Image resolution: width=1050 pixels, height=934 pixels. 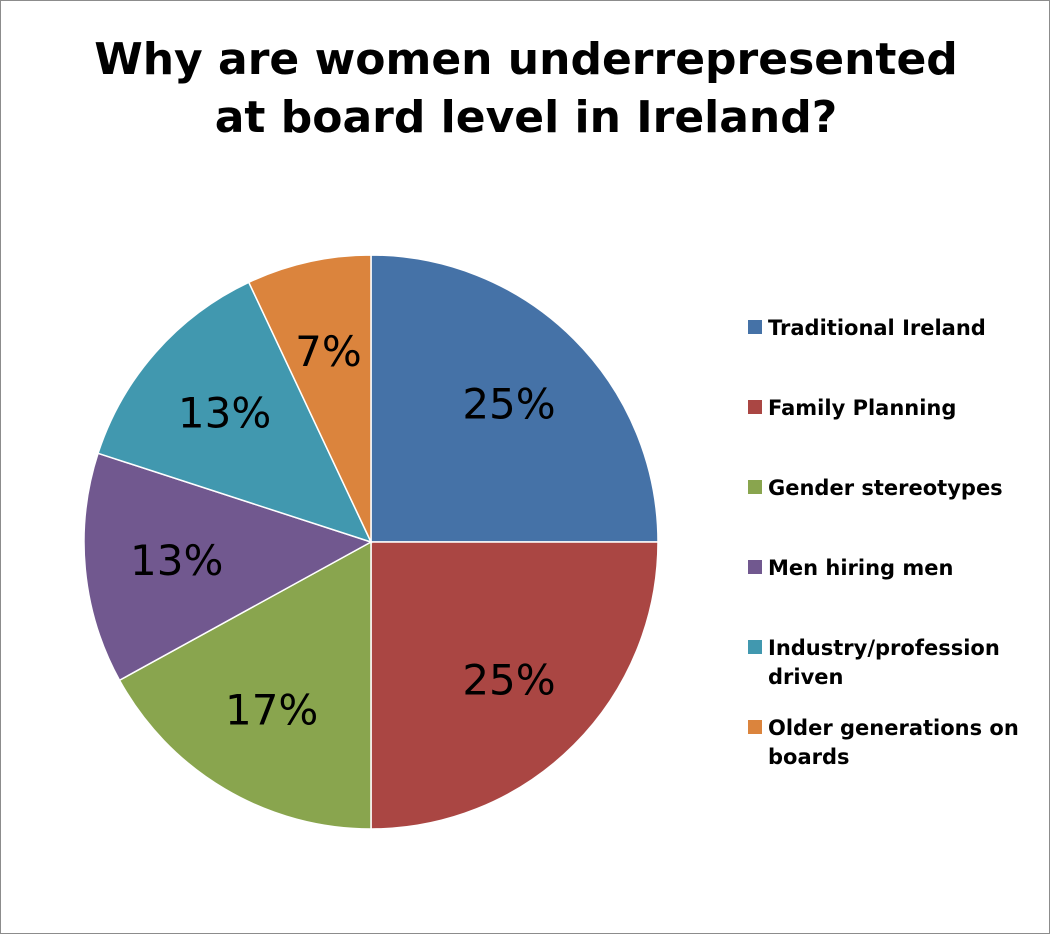 I want to click on legend-label-line: Family Planning, so click(x=862, y=408).